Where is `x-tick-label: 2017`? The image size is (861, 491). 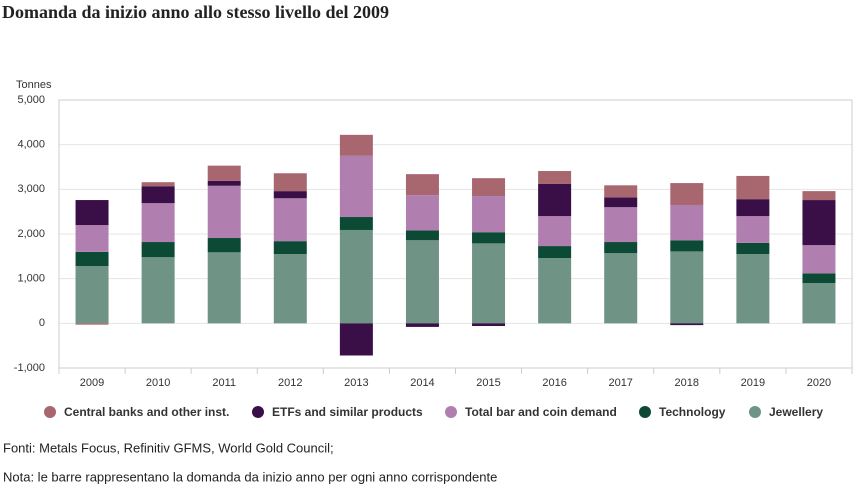
x-tick-label: 2017 is located at coordinates (620, 383).